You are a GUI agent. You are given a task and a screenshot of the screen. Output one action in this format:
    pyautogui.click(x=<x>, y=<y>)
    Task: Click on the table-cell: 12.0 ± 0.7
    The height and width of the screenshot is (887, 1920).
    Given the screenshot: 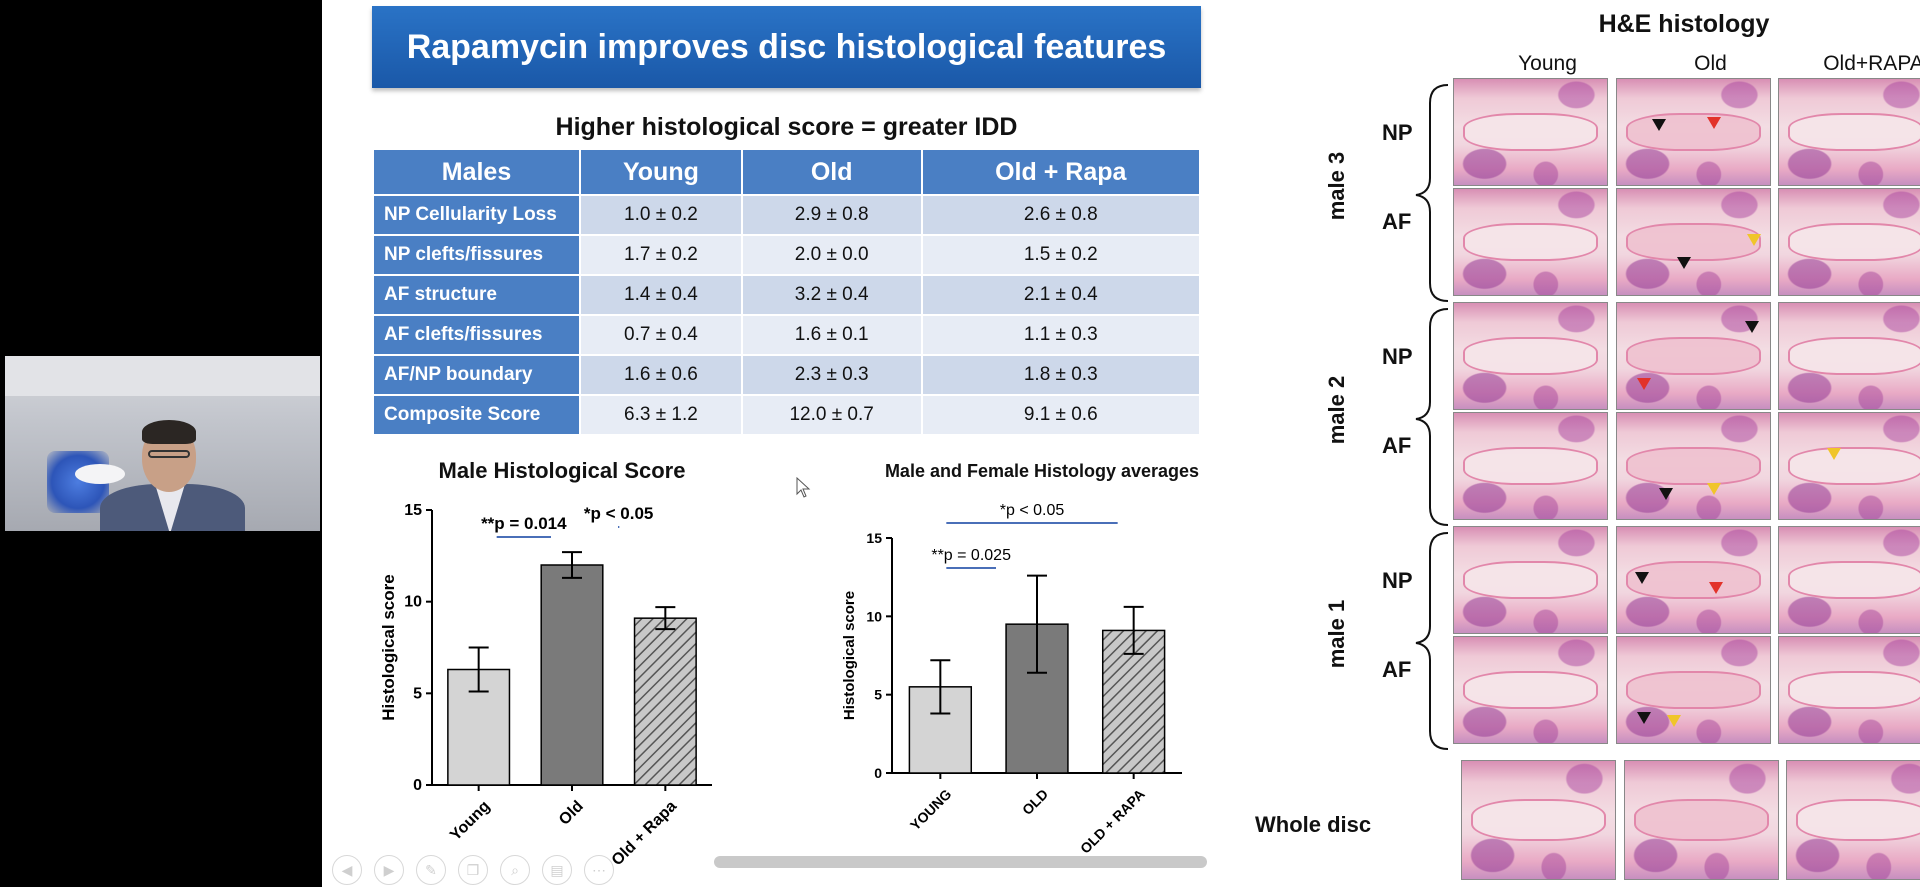 What is the action you would take?
    pyautogui.click(x=831, y=415)
    